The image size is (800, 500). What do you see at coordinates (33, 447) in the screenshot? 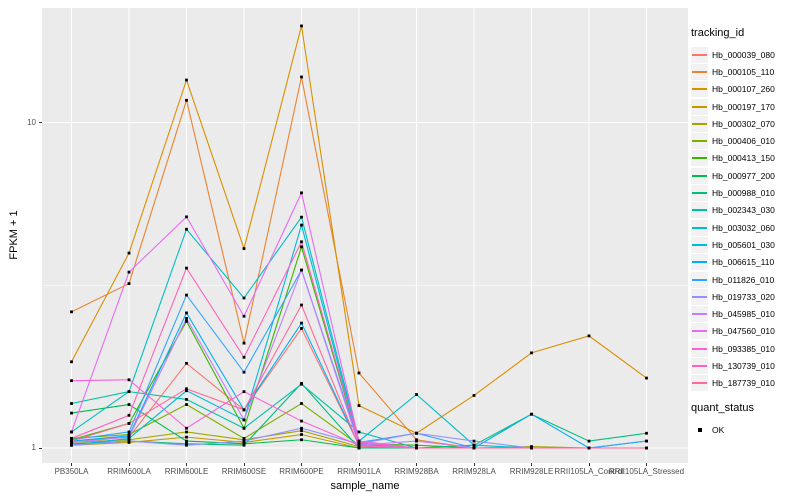
I see `y-tick-label: 1` at bounding box center [33, 447].